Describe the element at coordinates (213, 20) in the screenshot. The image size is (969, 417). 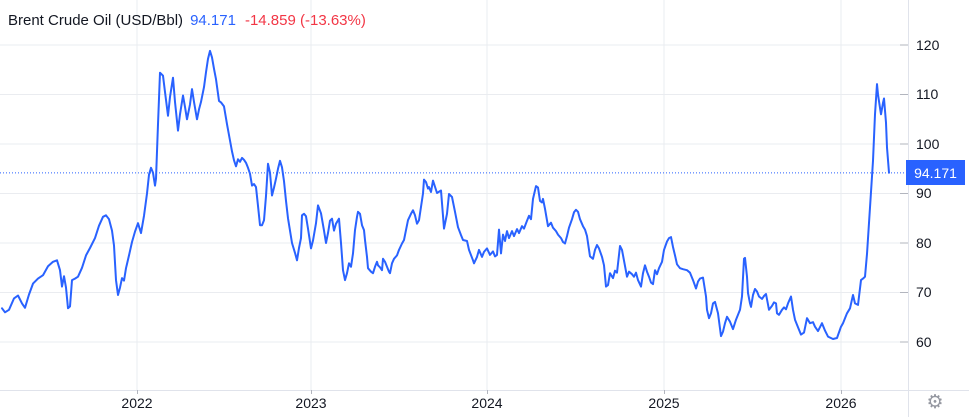
I see `last-price-value: 94.171` at that location.